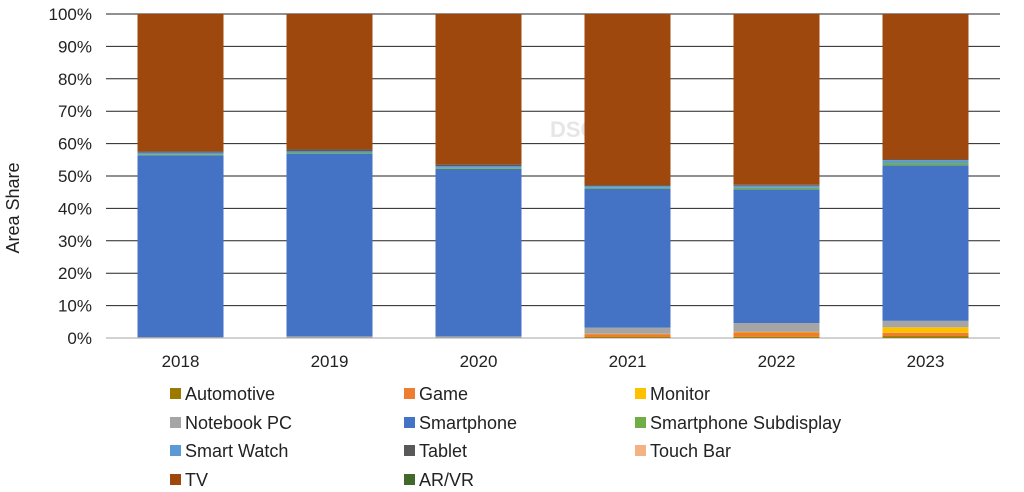 This screenshot has width=1024, height=492. Describe the element at coordinates (79, 338) in the screenshot. I see `y-tick-label: 0%` at that location.